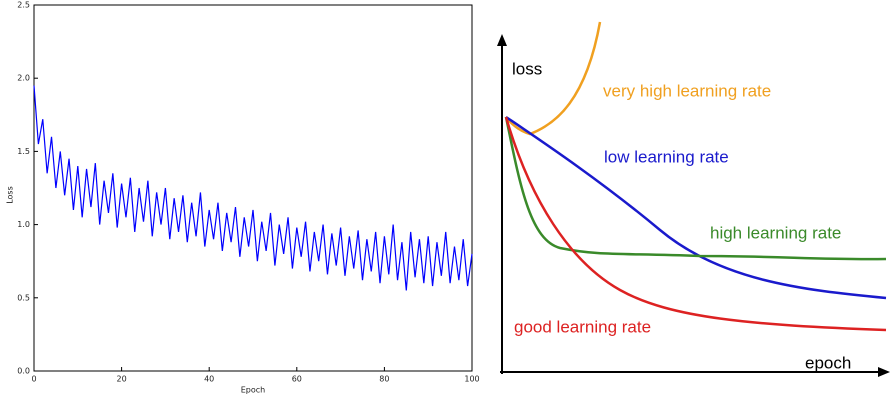  Describe the element at coordinates (33, 379) in the screenshot. I see `x-tick-label: 0` at that location.